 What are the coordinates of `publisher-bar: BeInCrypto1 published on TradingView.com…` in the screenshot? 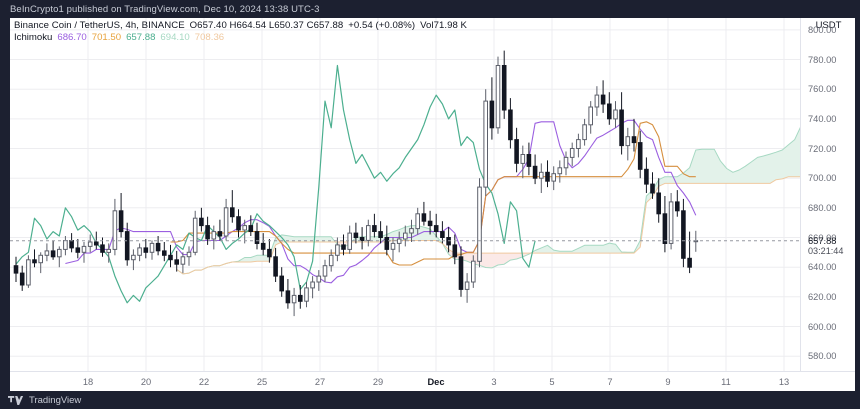 It's located at (430, 9).